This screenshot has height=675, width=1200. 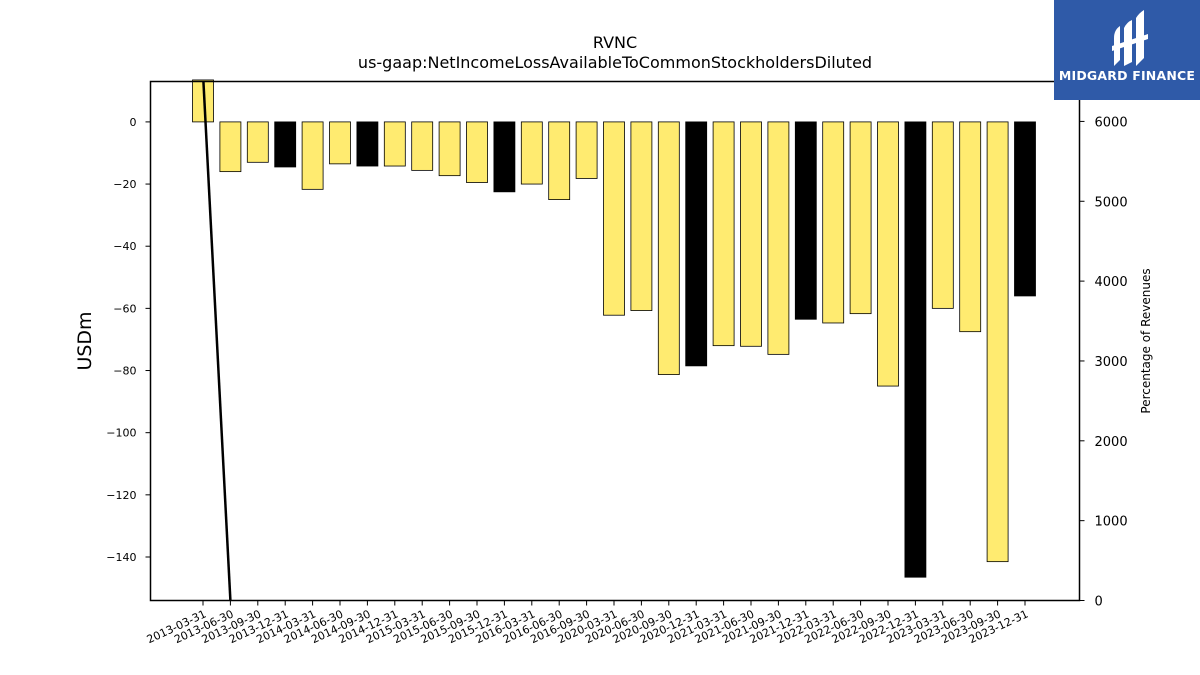 What do you see at coordinates (1111, 522) in the screenshot?
I see `y2-tick-label: 1000` at bounding box center [1111, 522].